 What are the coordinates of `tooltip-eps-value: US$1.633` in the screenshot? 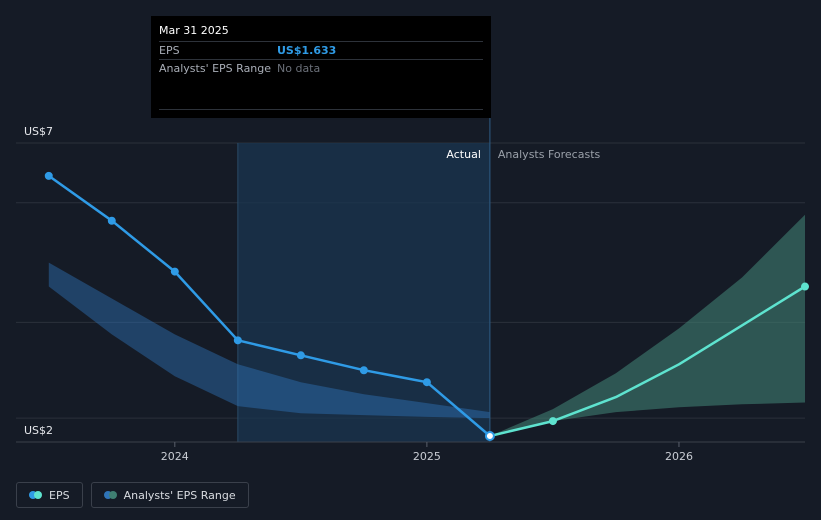 It's located at (307, 50).